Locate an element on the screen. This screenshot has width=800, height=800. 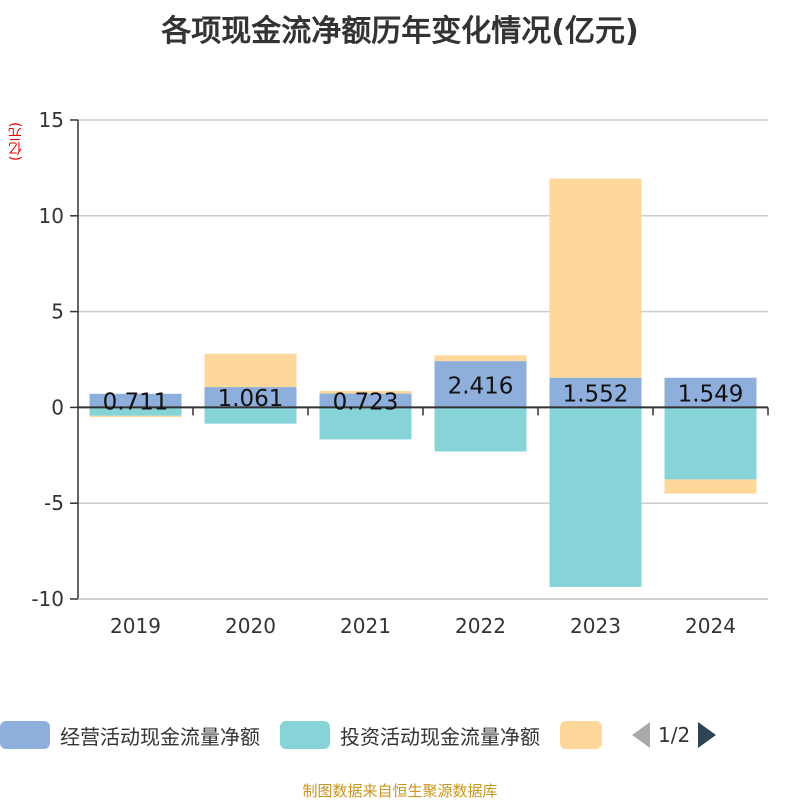
data-label: 2.416 is located at coordinates (481, 386).